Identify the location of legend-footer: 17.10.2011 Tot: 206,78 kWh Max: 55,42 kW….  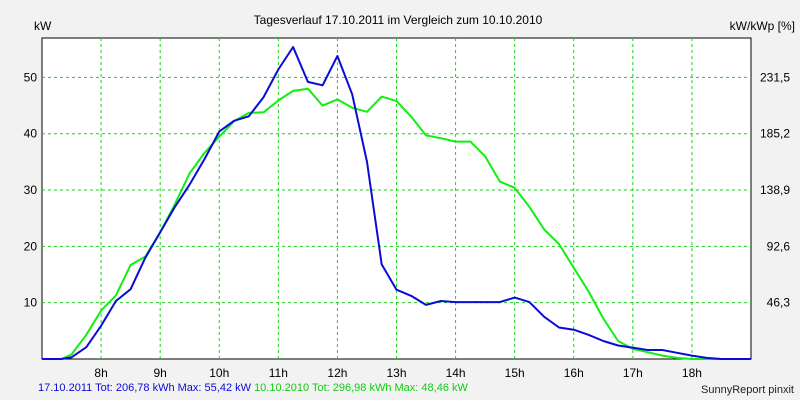
(253, 388).